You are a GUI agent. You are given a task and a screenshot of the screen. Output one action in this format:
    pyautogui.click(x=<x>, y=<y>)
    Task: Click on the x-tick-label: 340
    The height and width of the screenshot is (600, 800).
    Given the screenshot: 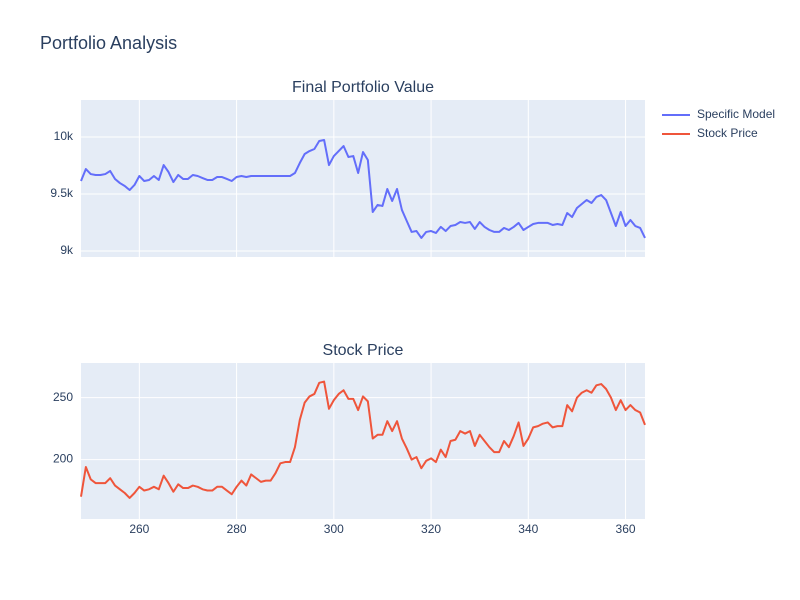 What is the action you would take?
    pyautogui.click(x=528, y=529)
    